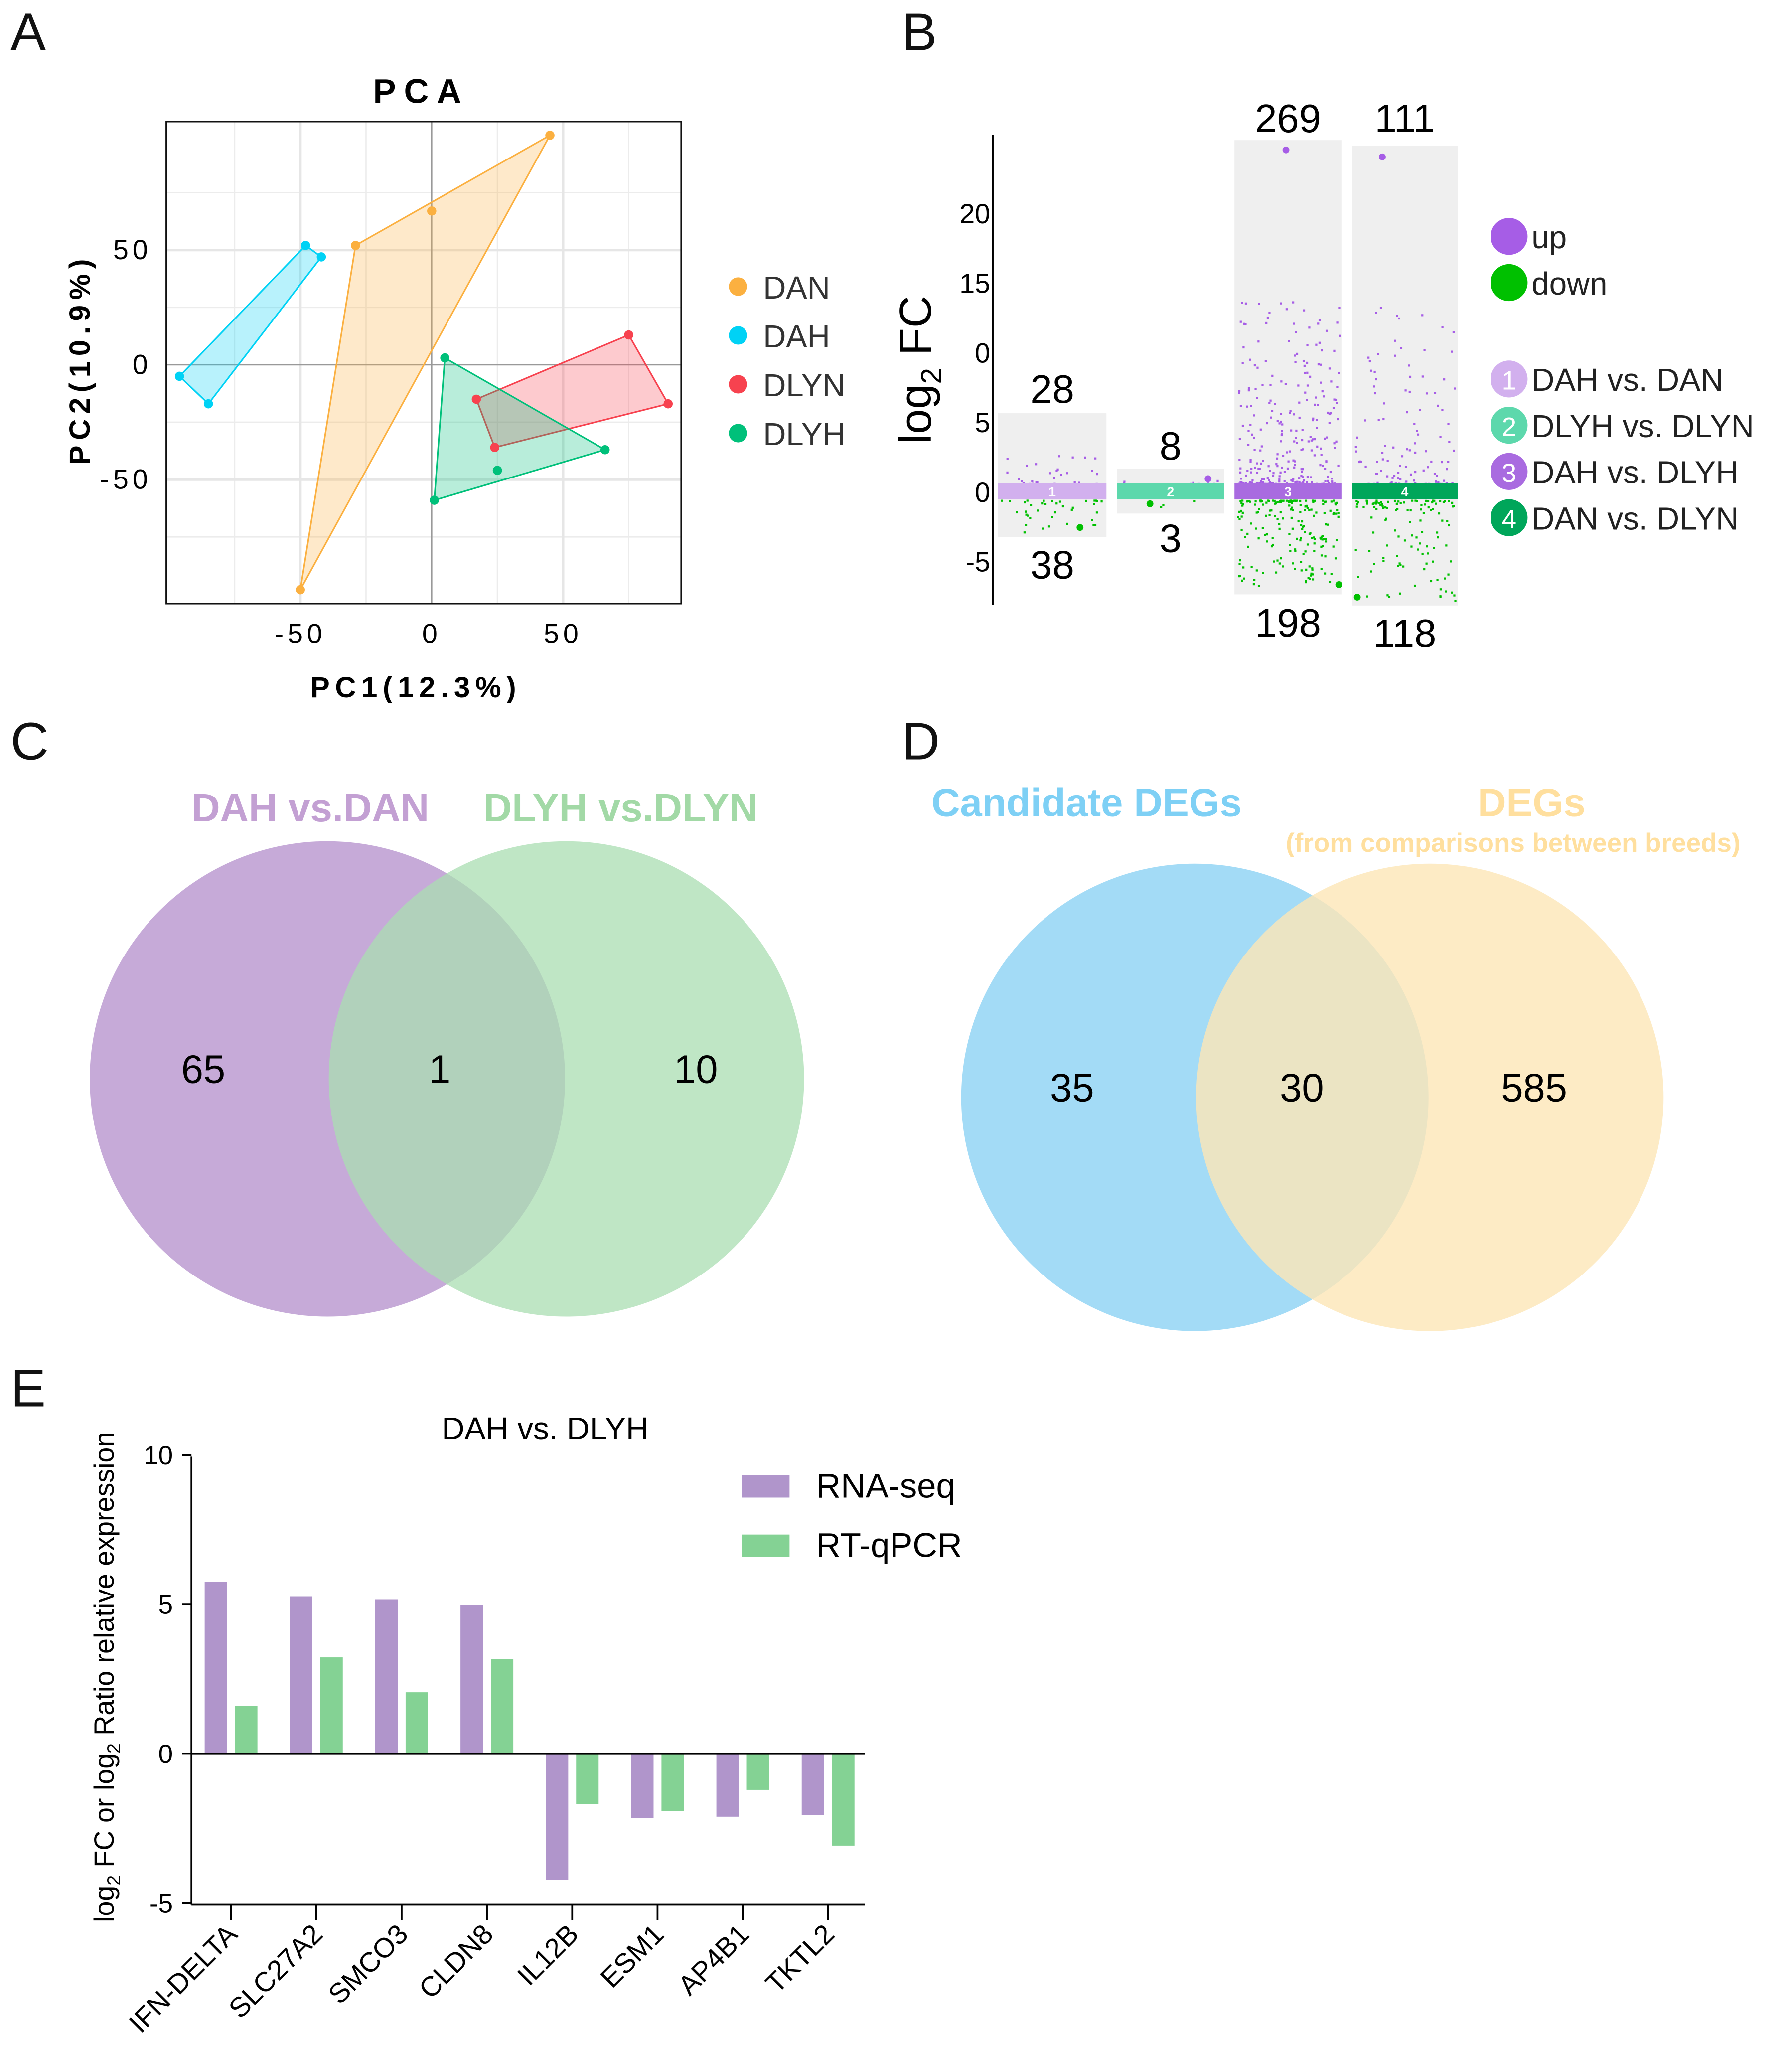 This screenshot has width=1789, height=2072. I want to click on legend-label: DAH, so click(796, 337).